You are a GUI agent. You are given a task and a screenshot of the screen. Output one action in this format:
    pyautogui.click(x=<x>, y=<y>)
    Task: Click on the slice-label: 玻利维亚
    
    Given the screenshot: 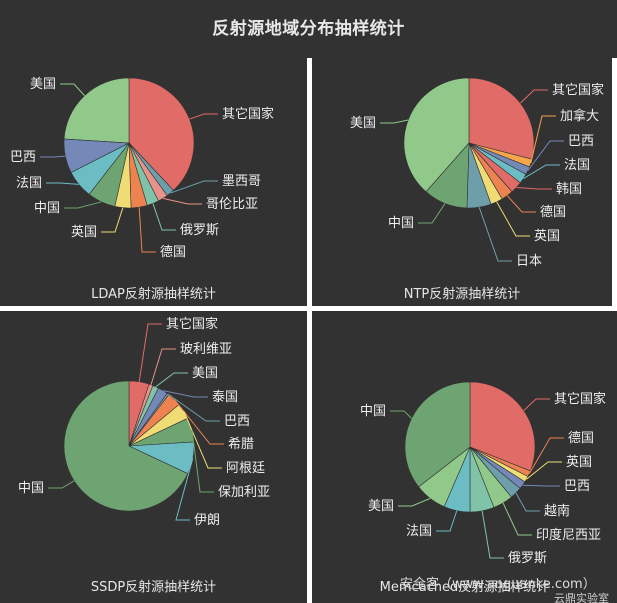 What is the action you would take?
    pyautogui.click(x=206, y=349)
    